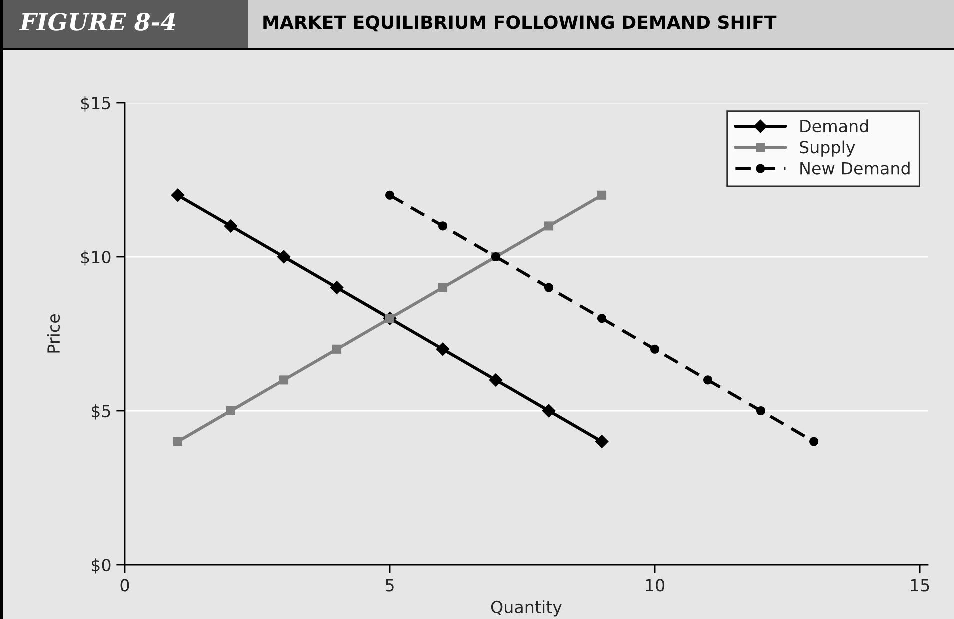 The width and height of the screenshot is (954, 619). Describe the element at coordinates (53, 333) in the screenshot. I see `y-axis-title: Price` at that location.